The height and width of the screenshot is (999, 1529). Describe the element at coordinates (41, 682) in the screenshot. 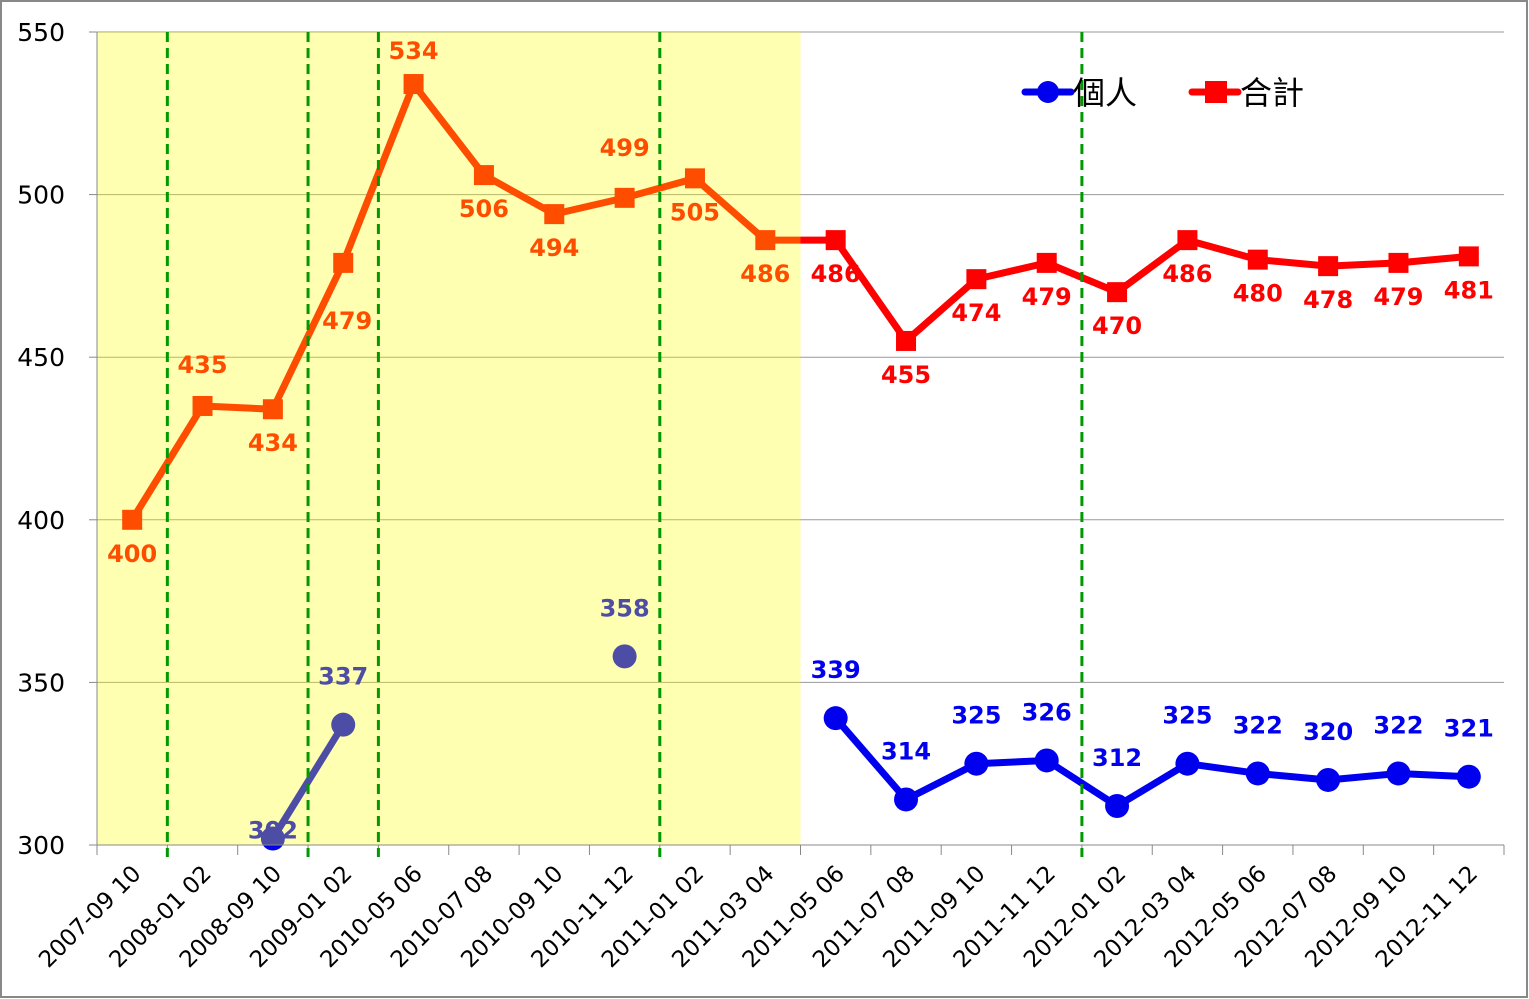

I see `y-tick-label: 350` at that location.